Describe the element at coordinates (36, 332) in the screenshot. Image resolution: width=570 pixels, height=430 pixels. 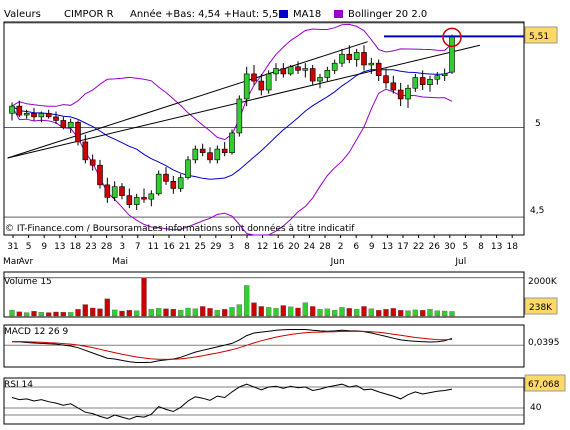
I see `macd-title: MACD 12 26 9` at that location.